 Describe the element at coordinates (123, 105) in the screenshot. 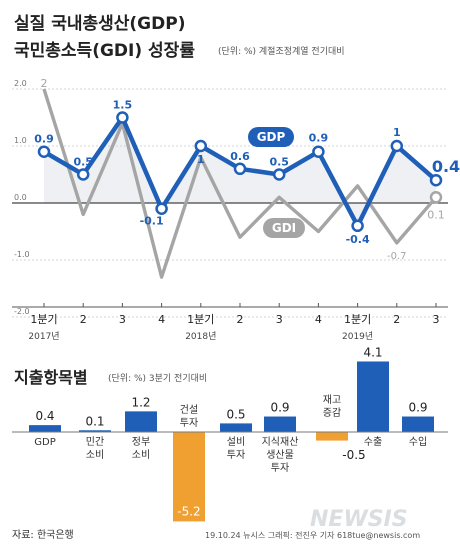

I see `gdp-data-label: 1.5` at that location.